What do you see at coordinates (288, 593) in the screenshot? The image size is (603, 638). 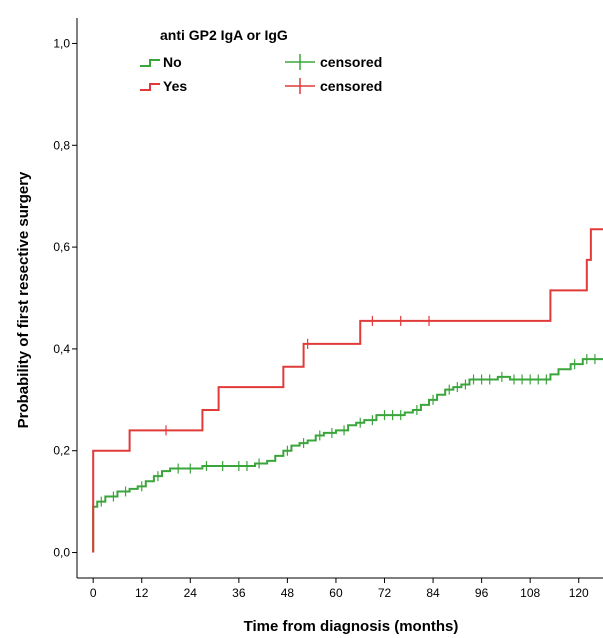 I see `x-tick-label: 48` at bounding box center [288, 593].